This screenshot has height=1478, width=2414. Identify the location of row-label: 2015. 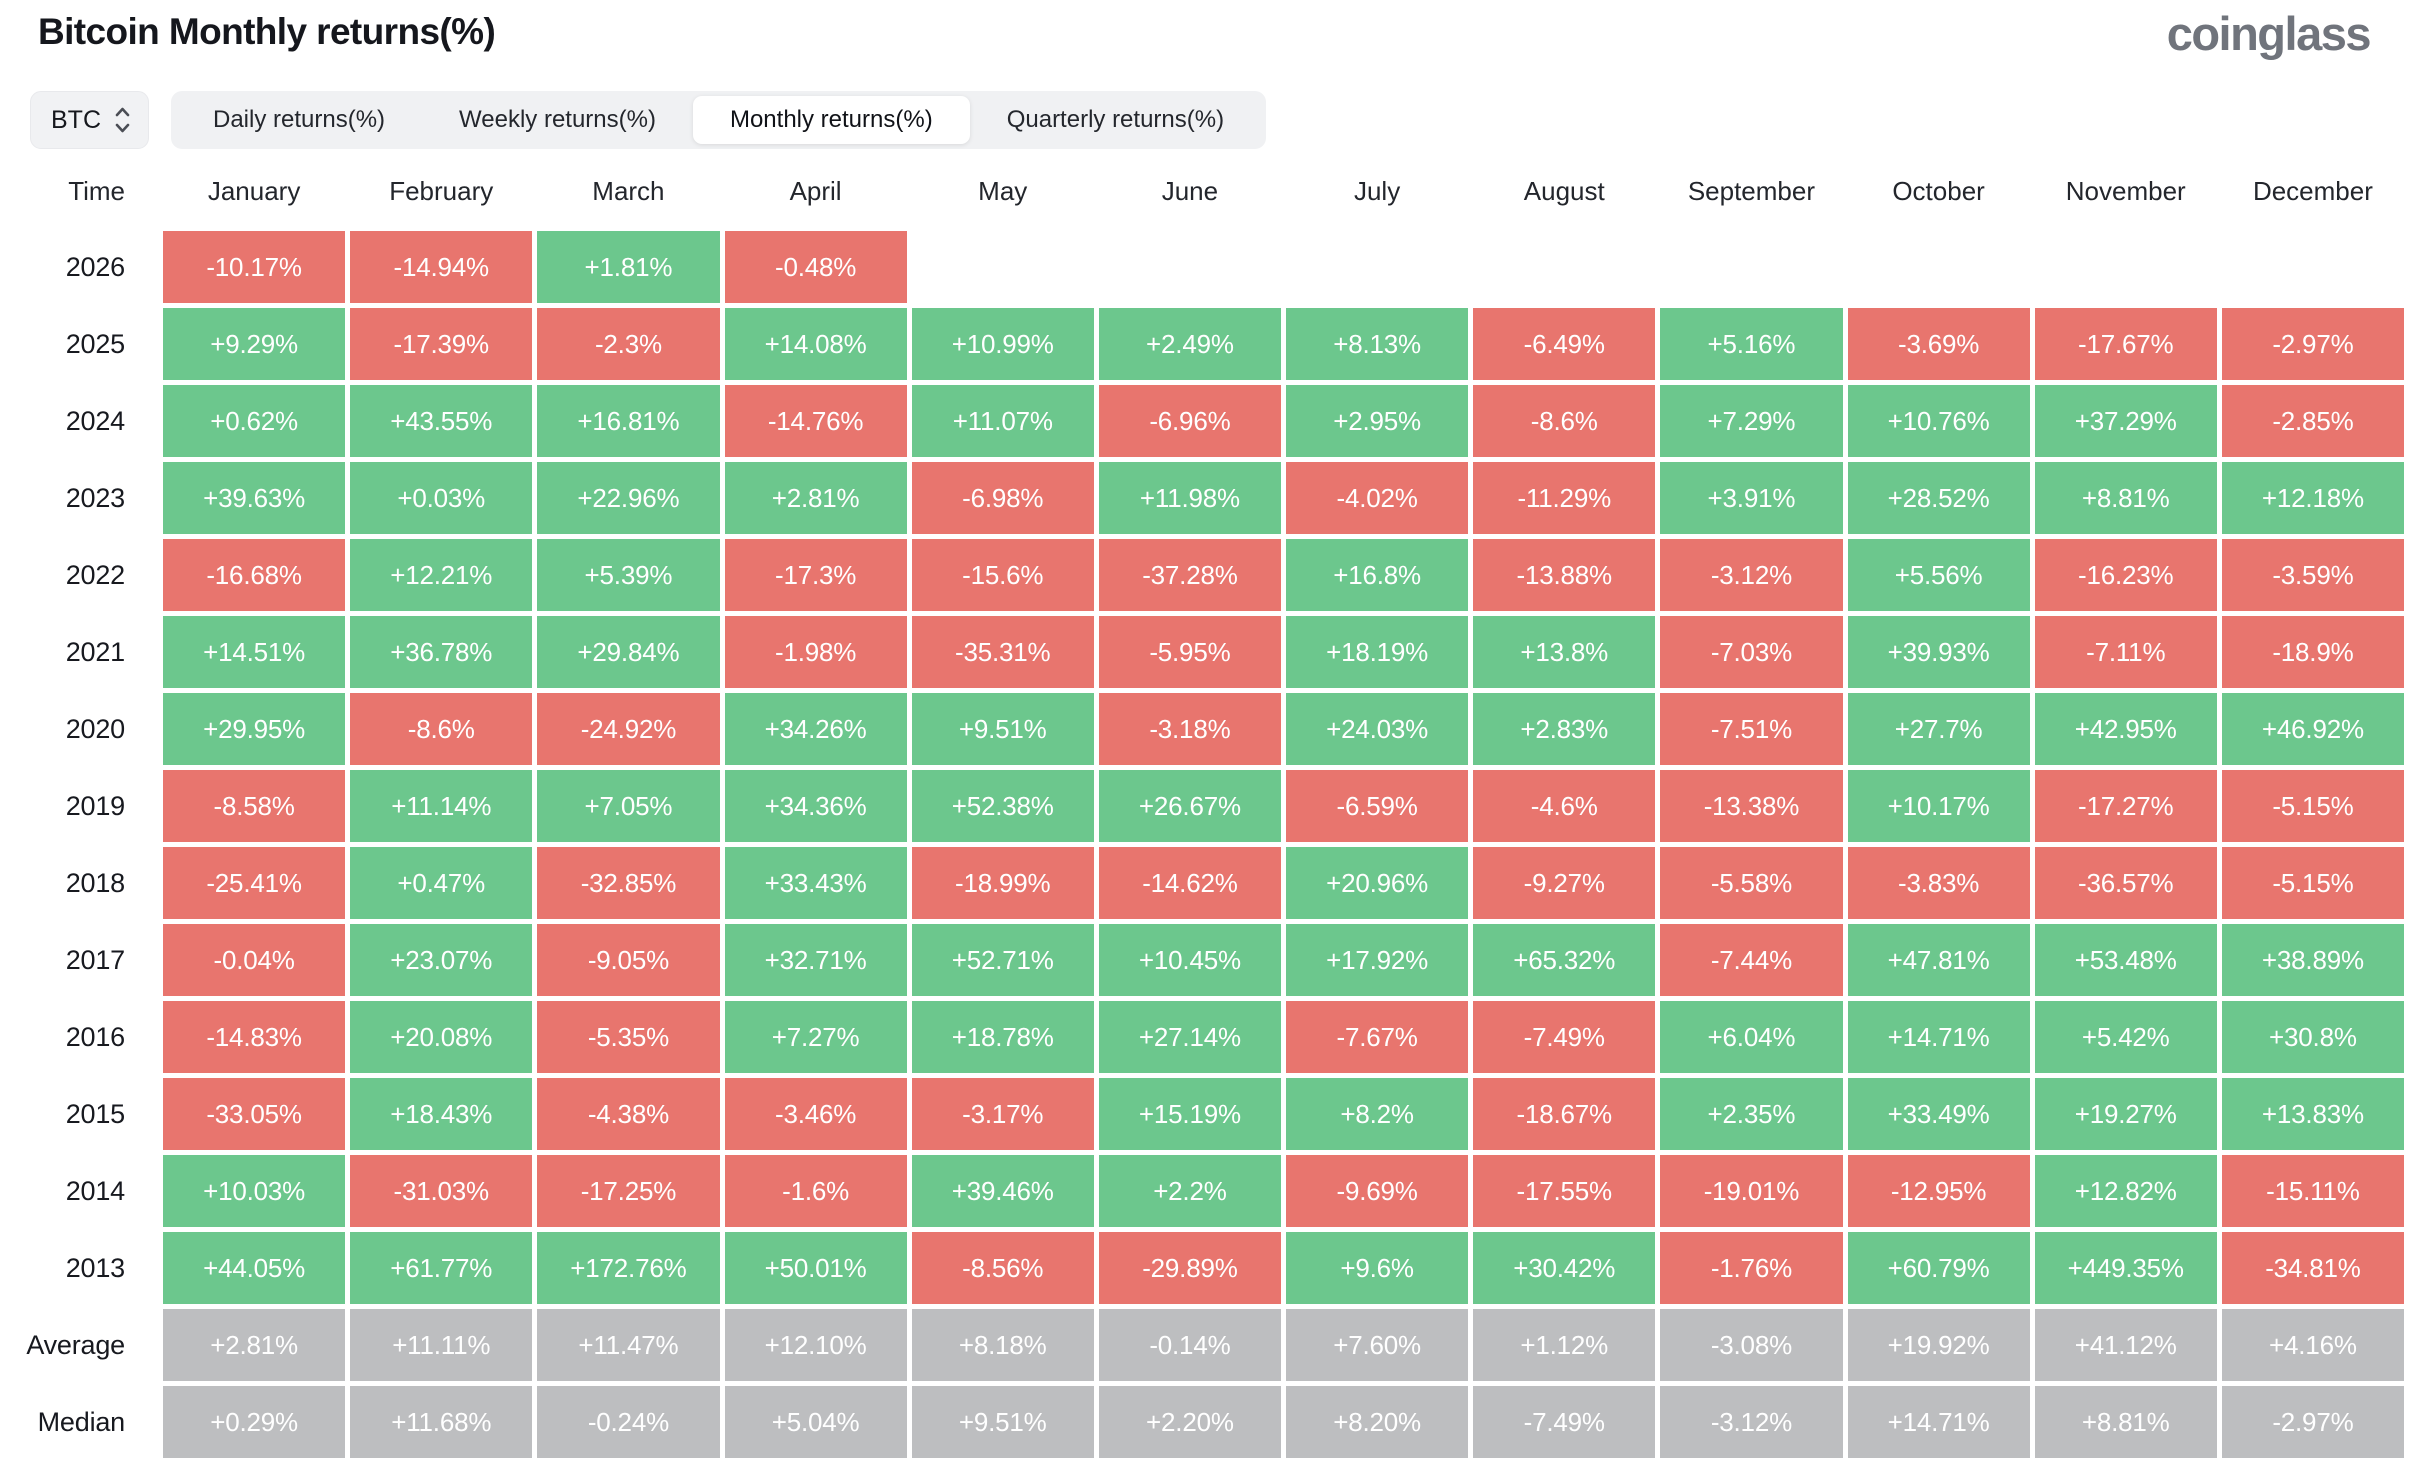
(95, 1114).